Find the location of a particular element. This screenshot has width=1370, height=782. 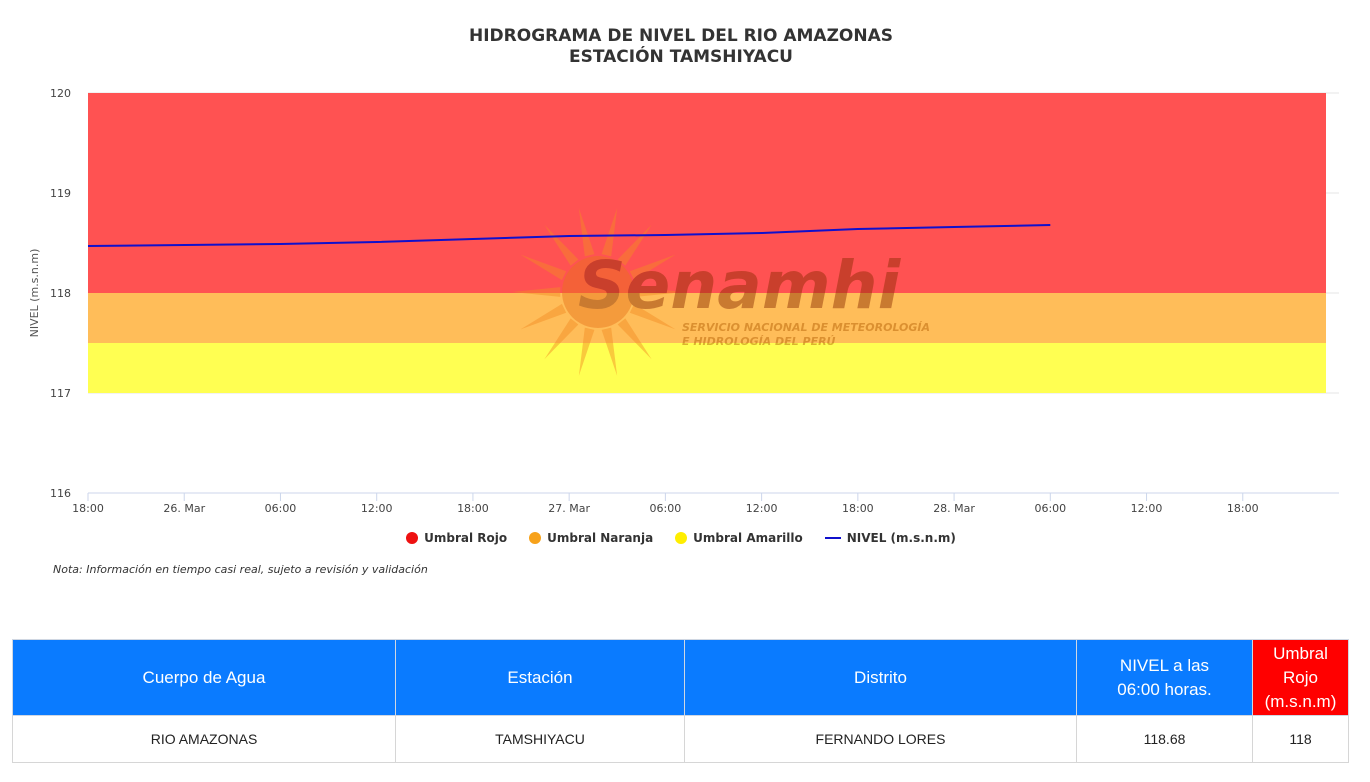

legend-item-umbral-rojo: Umbral Rojo is located at coordinates (456, 538).